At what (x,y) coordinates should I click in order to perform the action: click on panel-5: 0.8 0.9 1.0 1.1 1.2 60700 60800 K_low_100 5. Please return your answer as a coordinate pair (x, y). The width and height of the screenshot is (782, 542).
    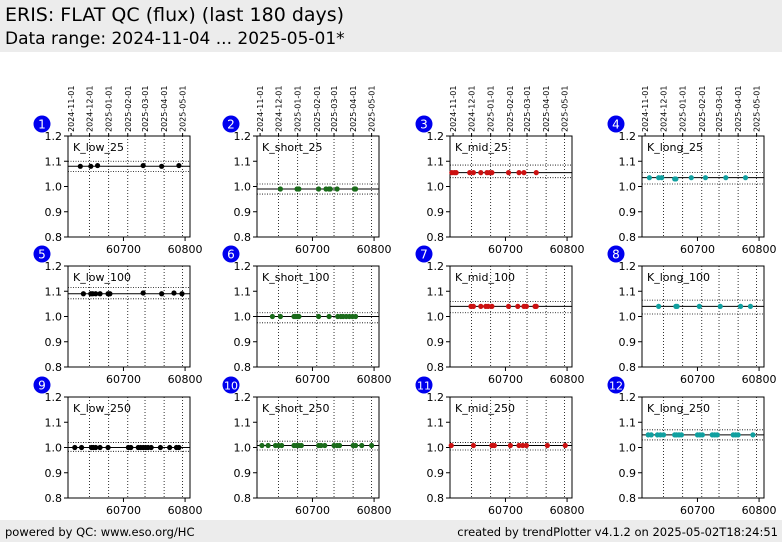
    Looking at the image, I should click on (118, 315).